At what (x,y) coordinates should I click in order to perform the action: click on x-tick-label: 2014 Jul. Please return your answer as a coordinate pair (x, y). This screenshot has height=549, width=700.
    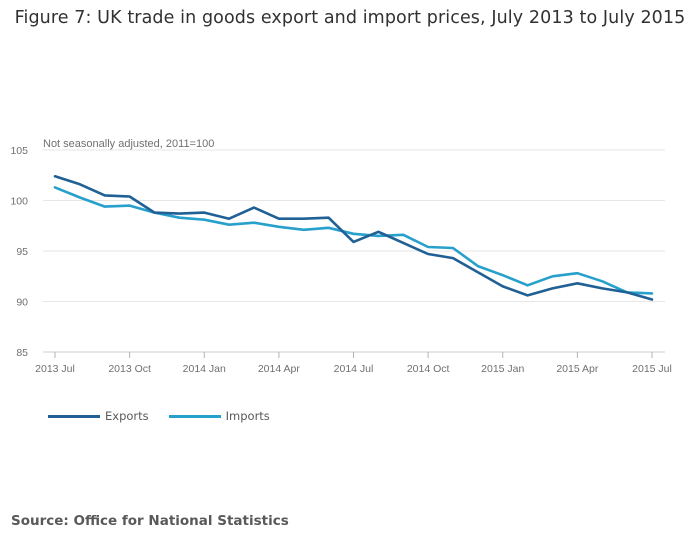
    Looking at the image, I should click on (354, 369).